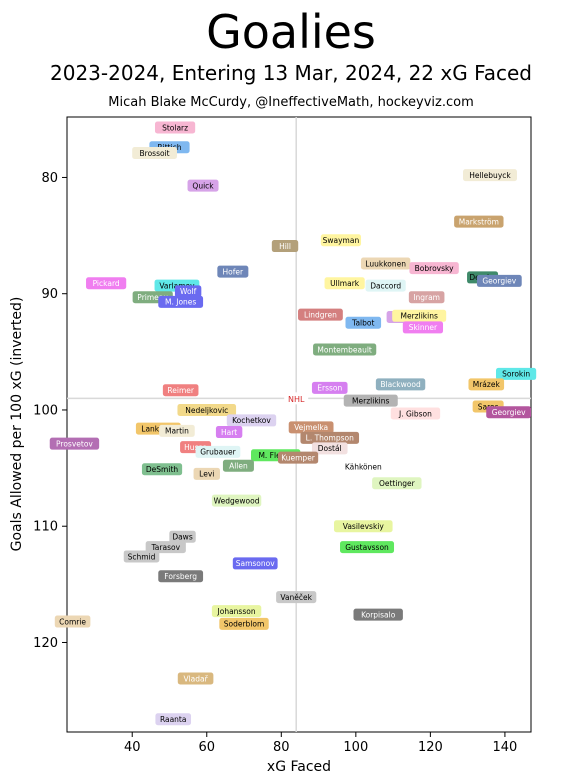  Describe the element at coordinates (430, 747) in the screenshot. I see `x-tick-label: 120` at that location.